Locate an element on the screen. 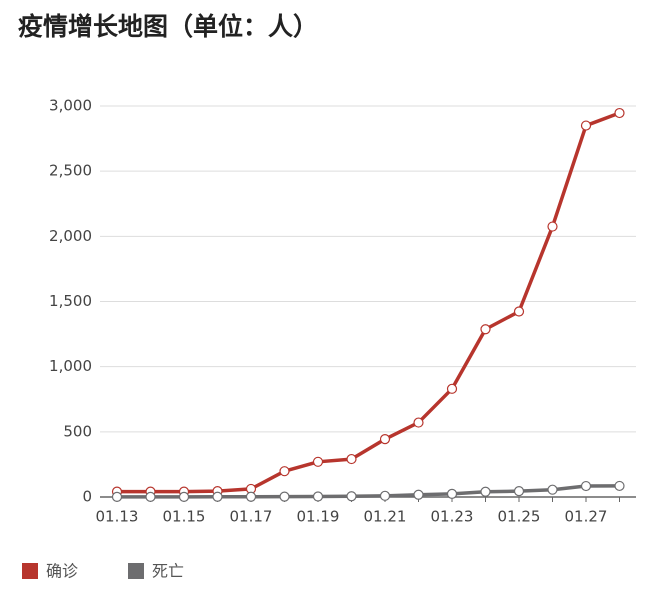  x-tick-label: 01.27 is located at coordinates (586, 517).